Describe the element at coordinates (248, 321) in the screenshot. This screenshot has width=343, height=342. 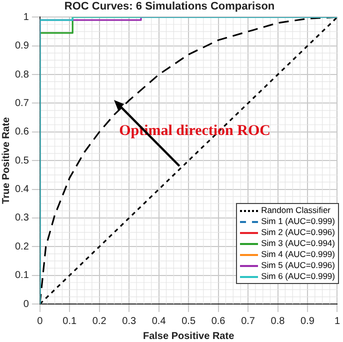
I see `x-tick-label: 0.7` at that location.